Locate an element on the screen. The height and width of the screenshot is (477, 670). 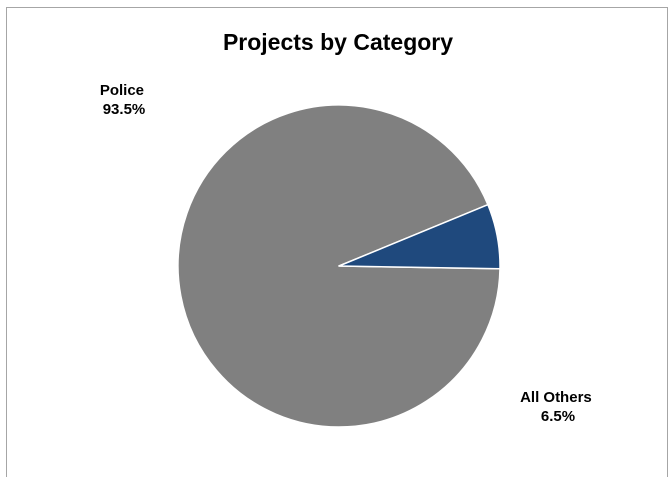
slice-label-all-others-percent: 6.5% is located at coordinates (558, 416).